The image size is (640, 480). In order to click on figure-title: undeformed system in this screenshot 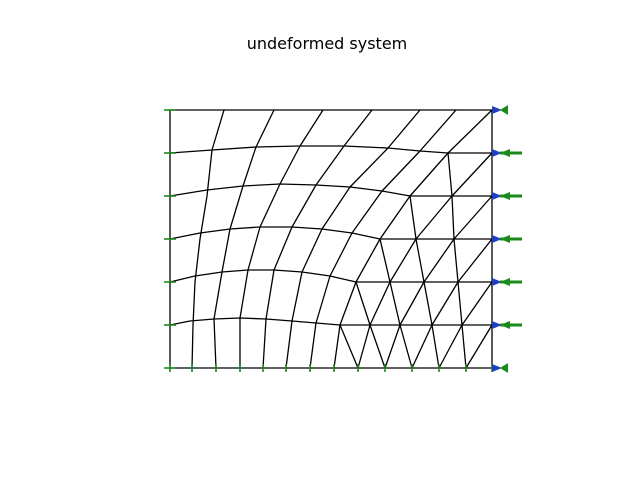, I will do `click(327, 43)`.